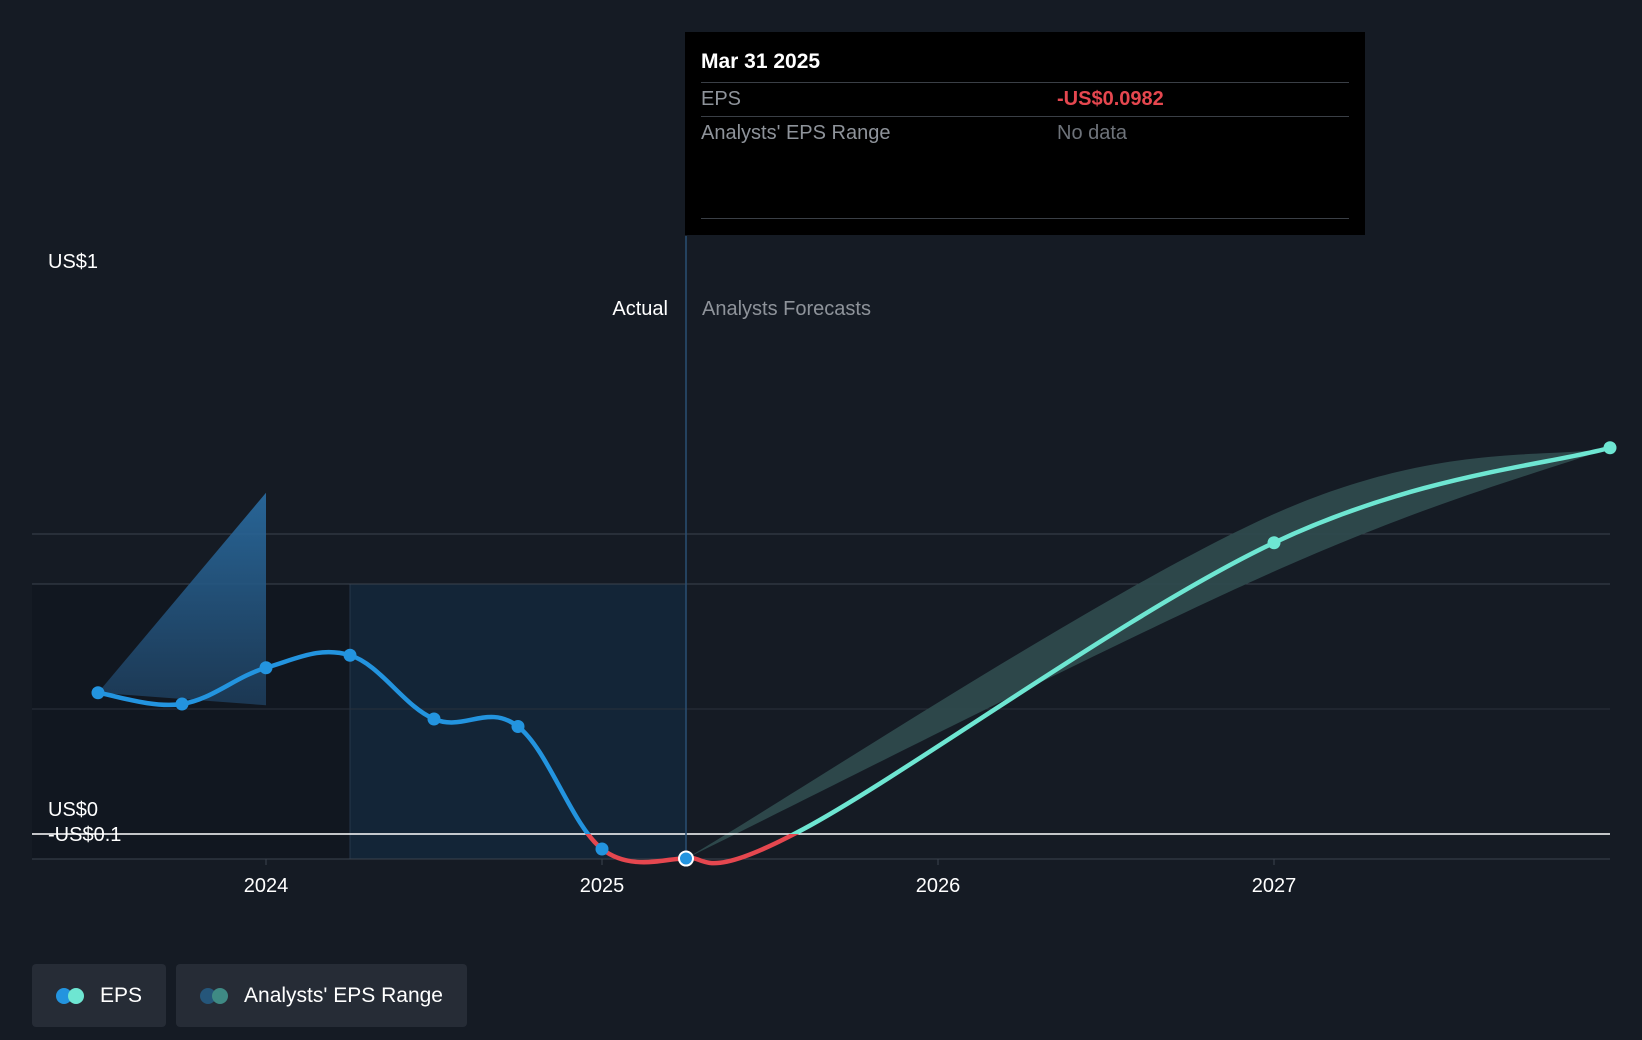 The width and height of the screenshot is (1642, 1040). What do you see at coordinates (1025, 57) in the screenshot?
I see `tooltip-date: Mar 31 2025` at bounding box center [1025, 57].